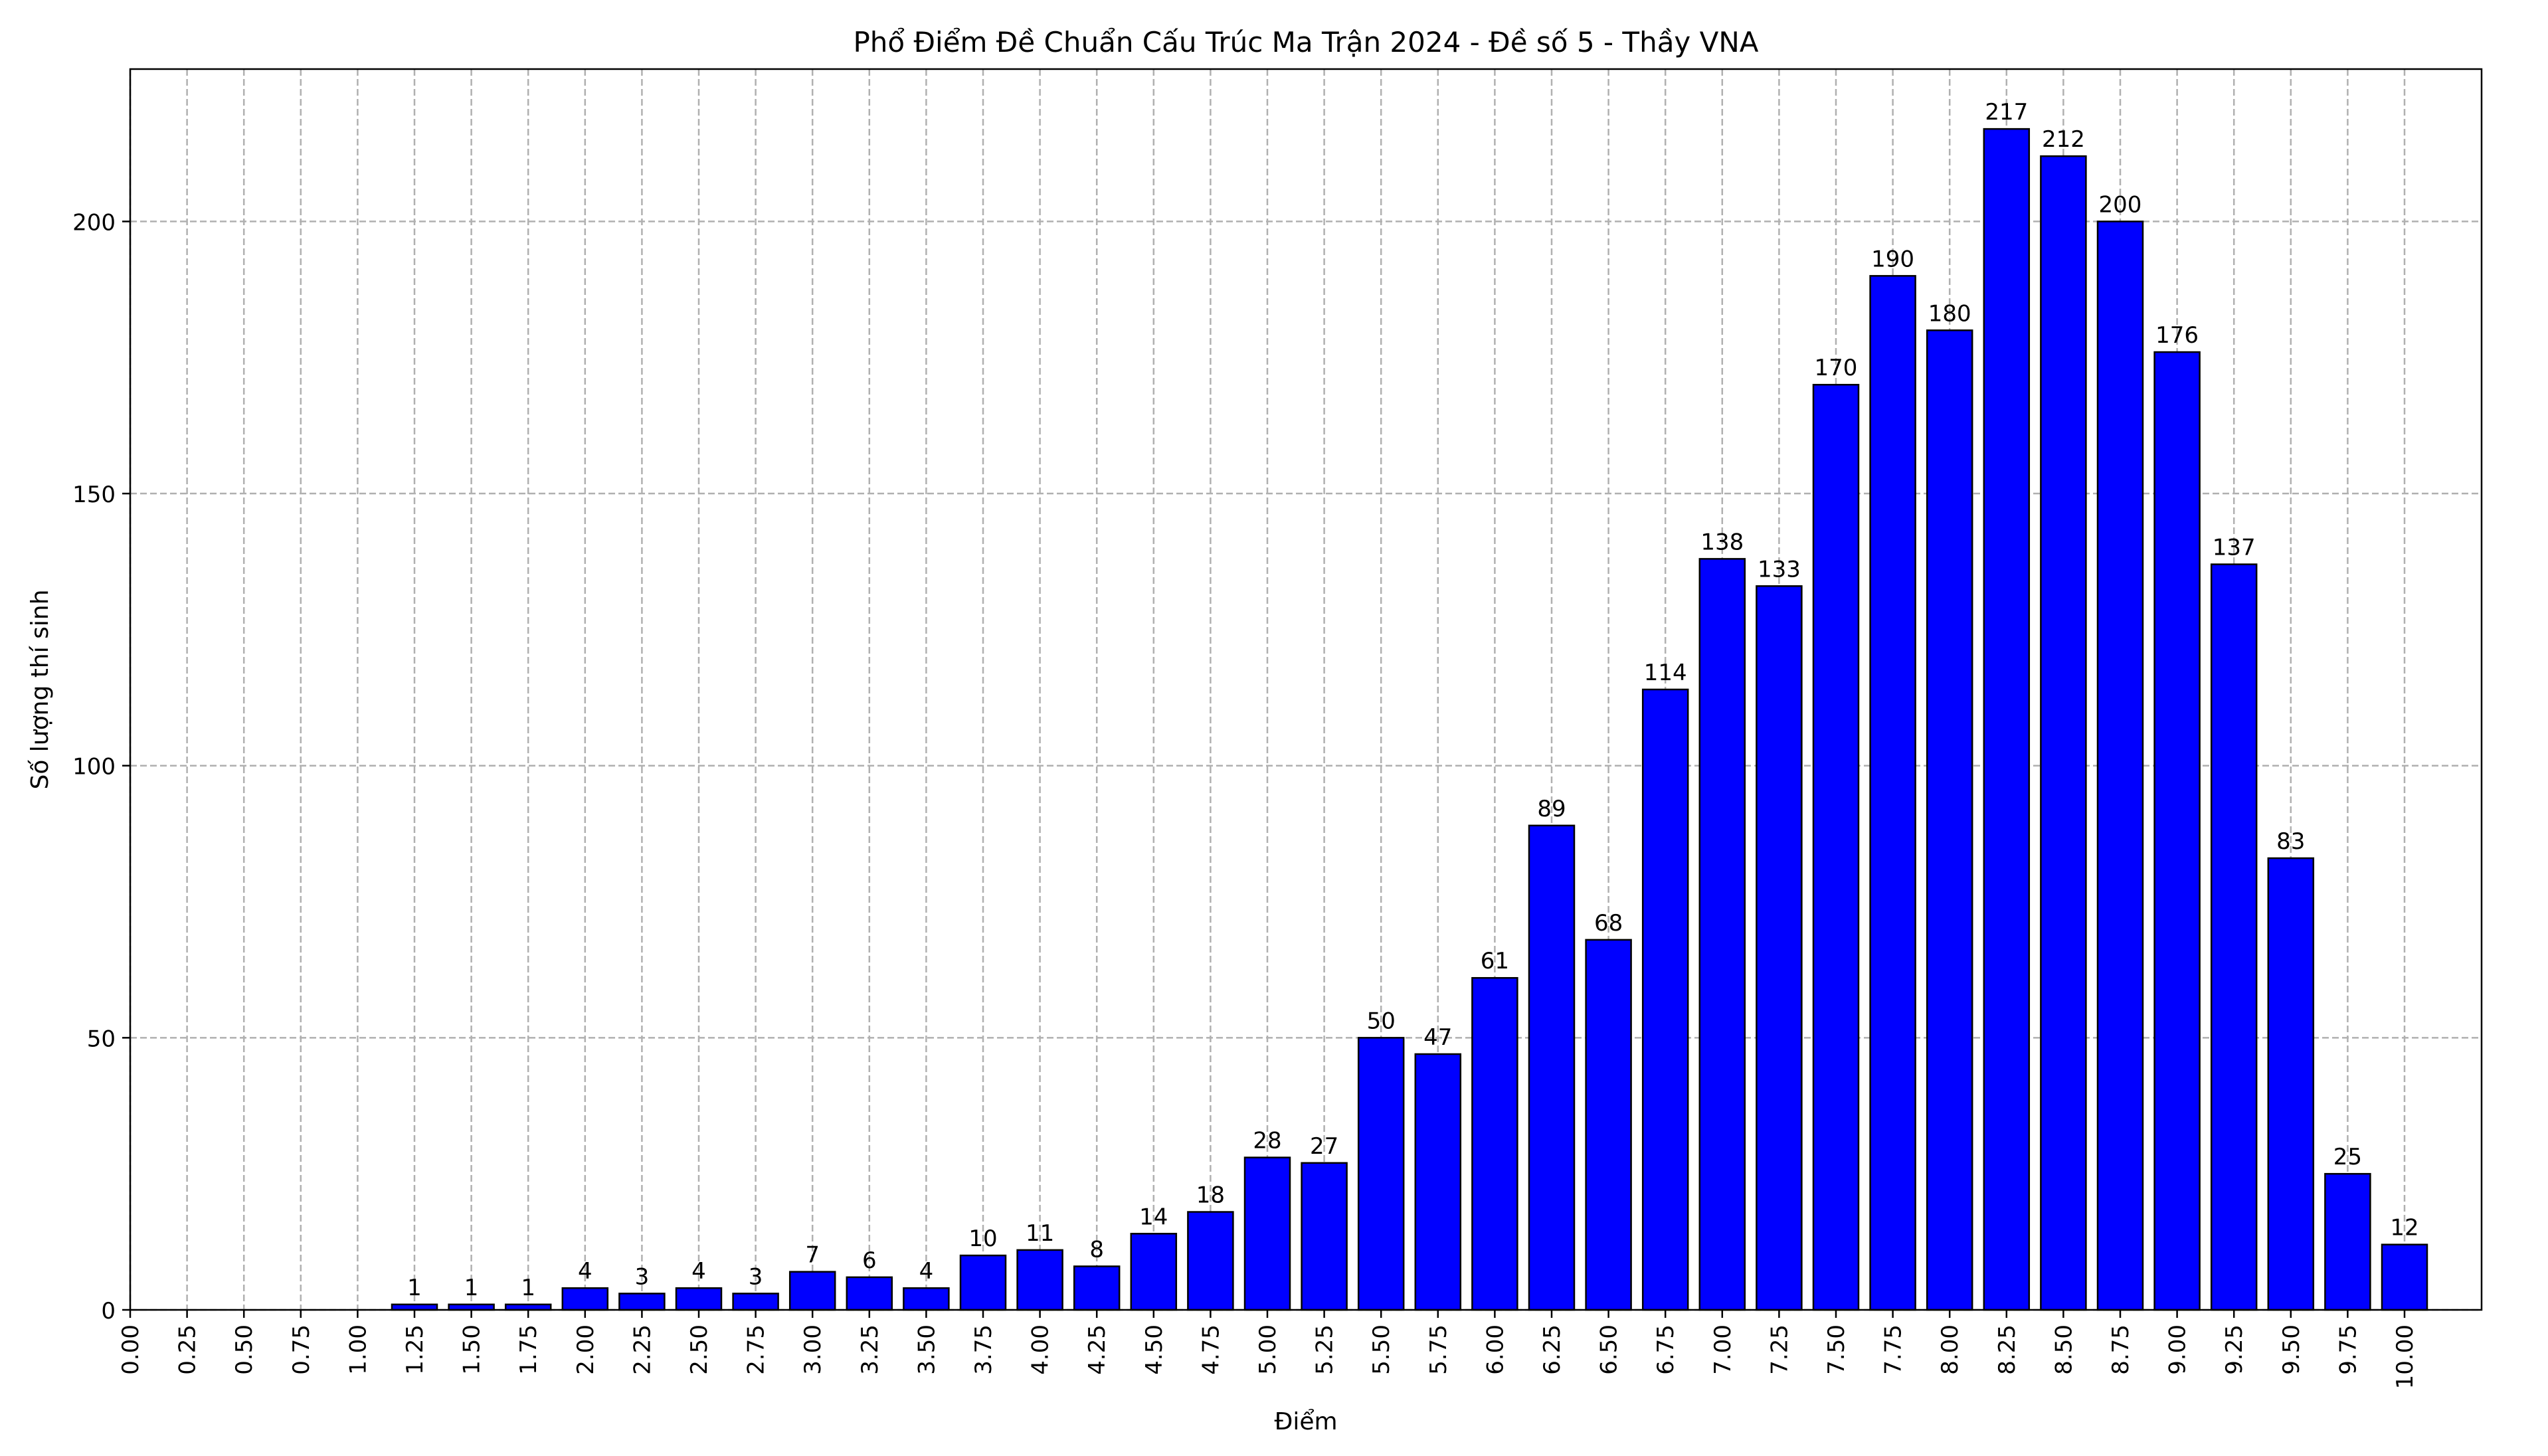 This screenshot has height=1456, width=2548. What do you see at coordinates (2120, 204) in the screenshot?
I see `data-label: 200` at bounding box center [2120, 204].